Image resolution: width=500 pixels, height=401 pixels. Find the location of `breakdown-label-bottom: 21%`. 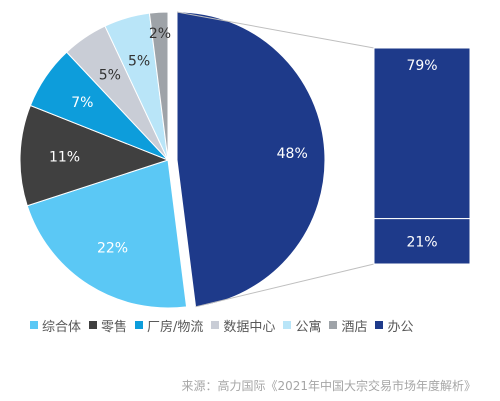

breakdown-label-bottom: 21% is located at coordinates (421, 242).